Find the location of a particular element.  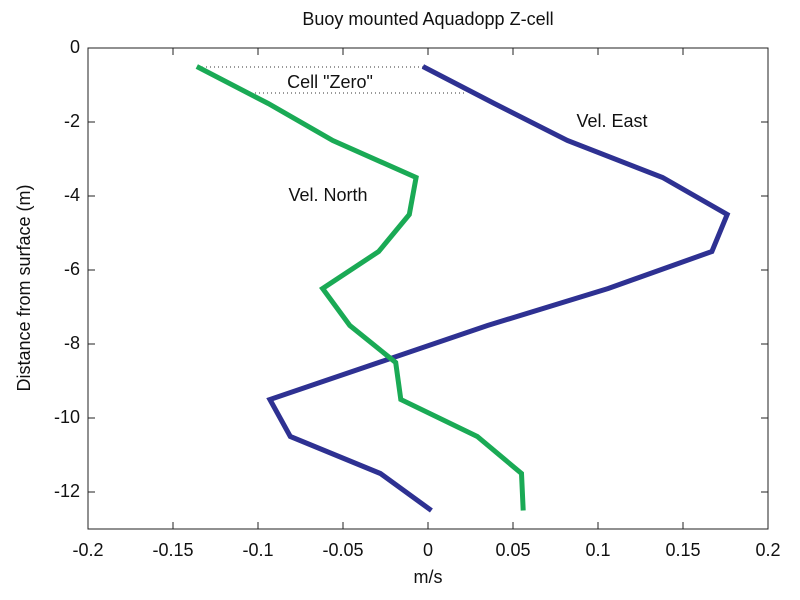

y-tick-label: -4 is located at coordinates (72, 195).